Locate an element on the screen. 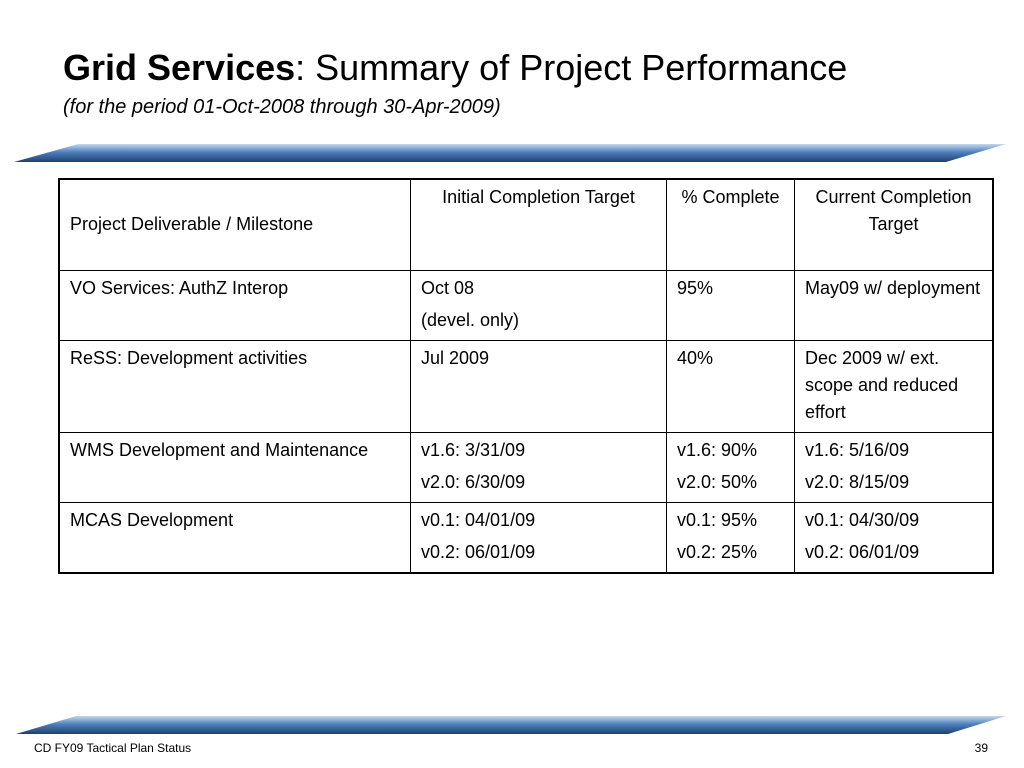 Image resolution: width=1024 pixels, height=768 pixels. cell-initial-target: Oct 08 (devel. only) is located at coordinates (538, 305).